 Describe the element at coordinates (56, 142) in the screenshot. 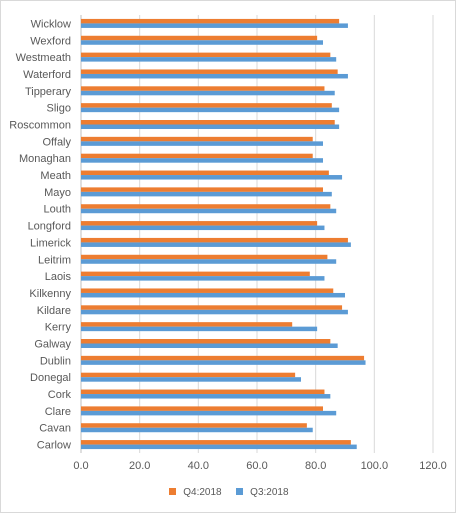

I see `category-label-offaly: Offaly` at that location.